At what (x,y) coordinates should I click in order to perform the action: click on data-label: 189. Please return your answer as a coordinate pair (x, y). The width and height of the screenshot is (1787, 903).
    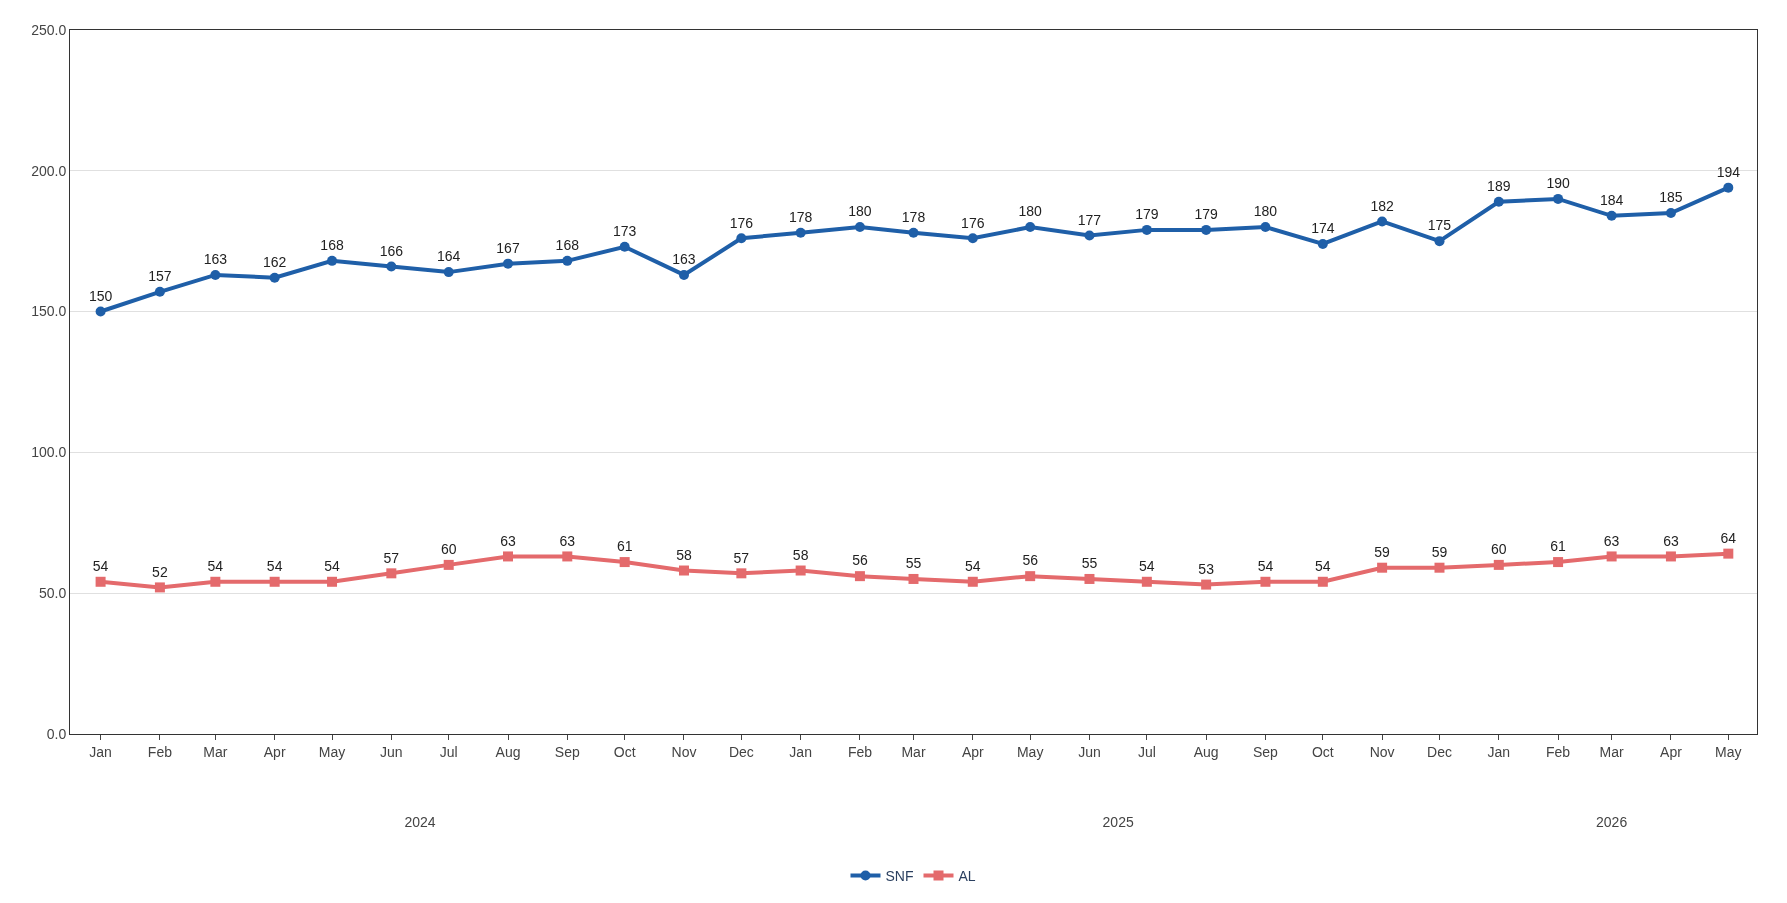
    Looking at the image, I should click on (1499, 185).